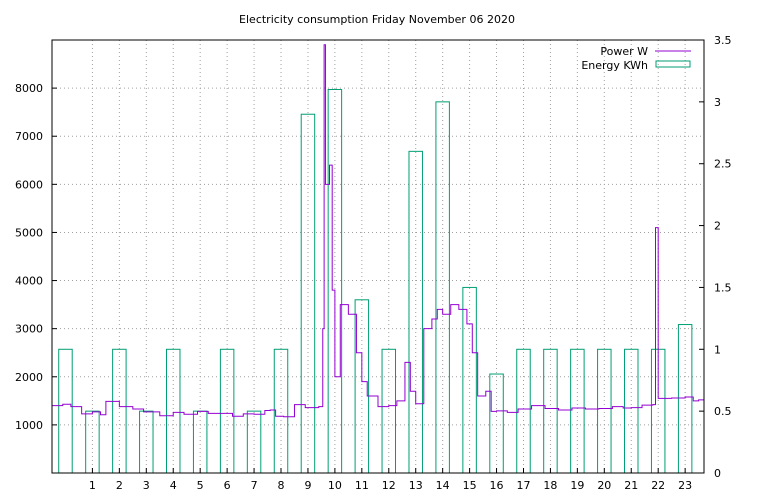  I want to click on x-tick-label: 9, so click(307, 485).